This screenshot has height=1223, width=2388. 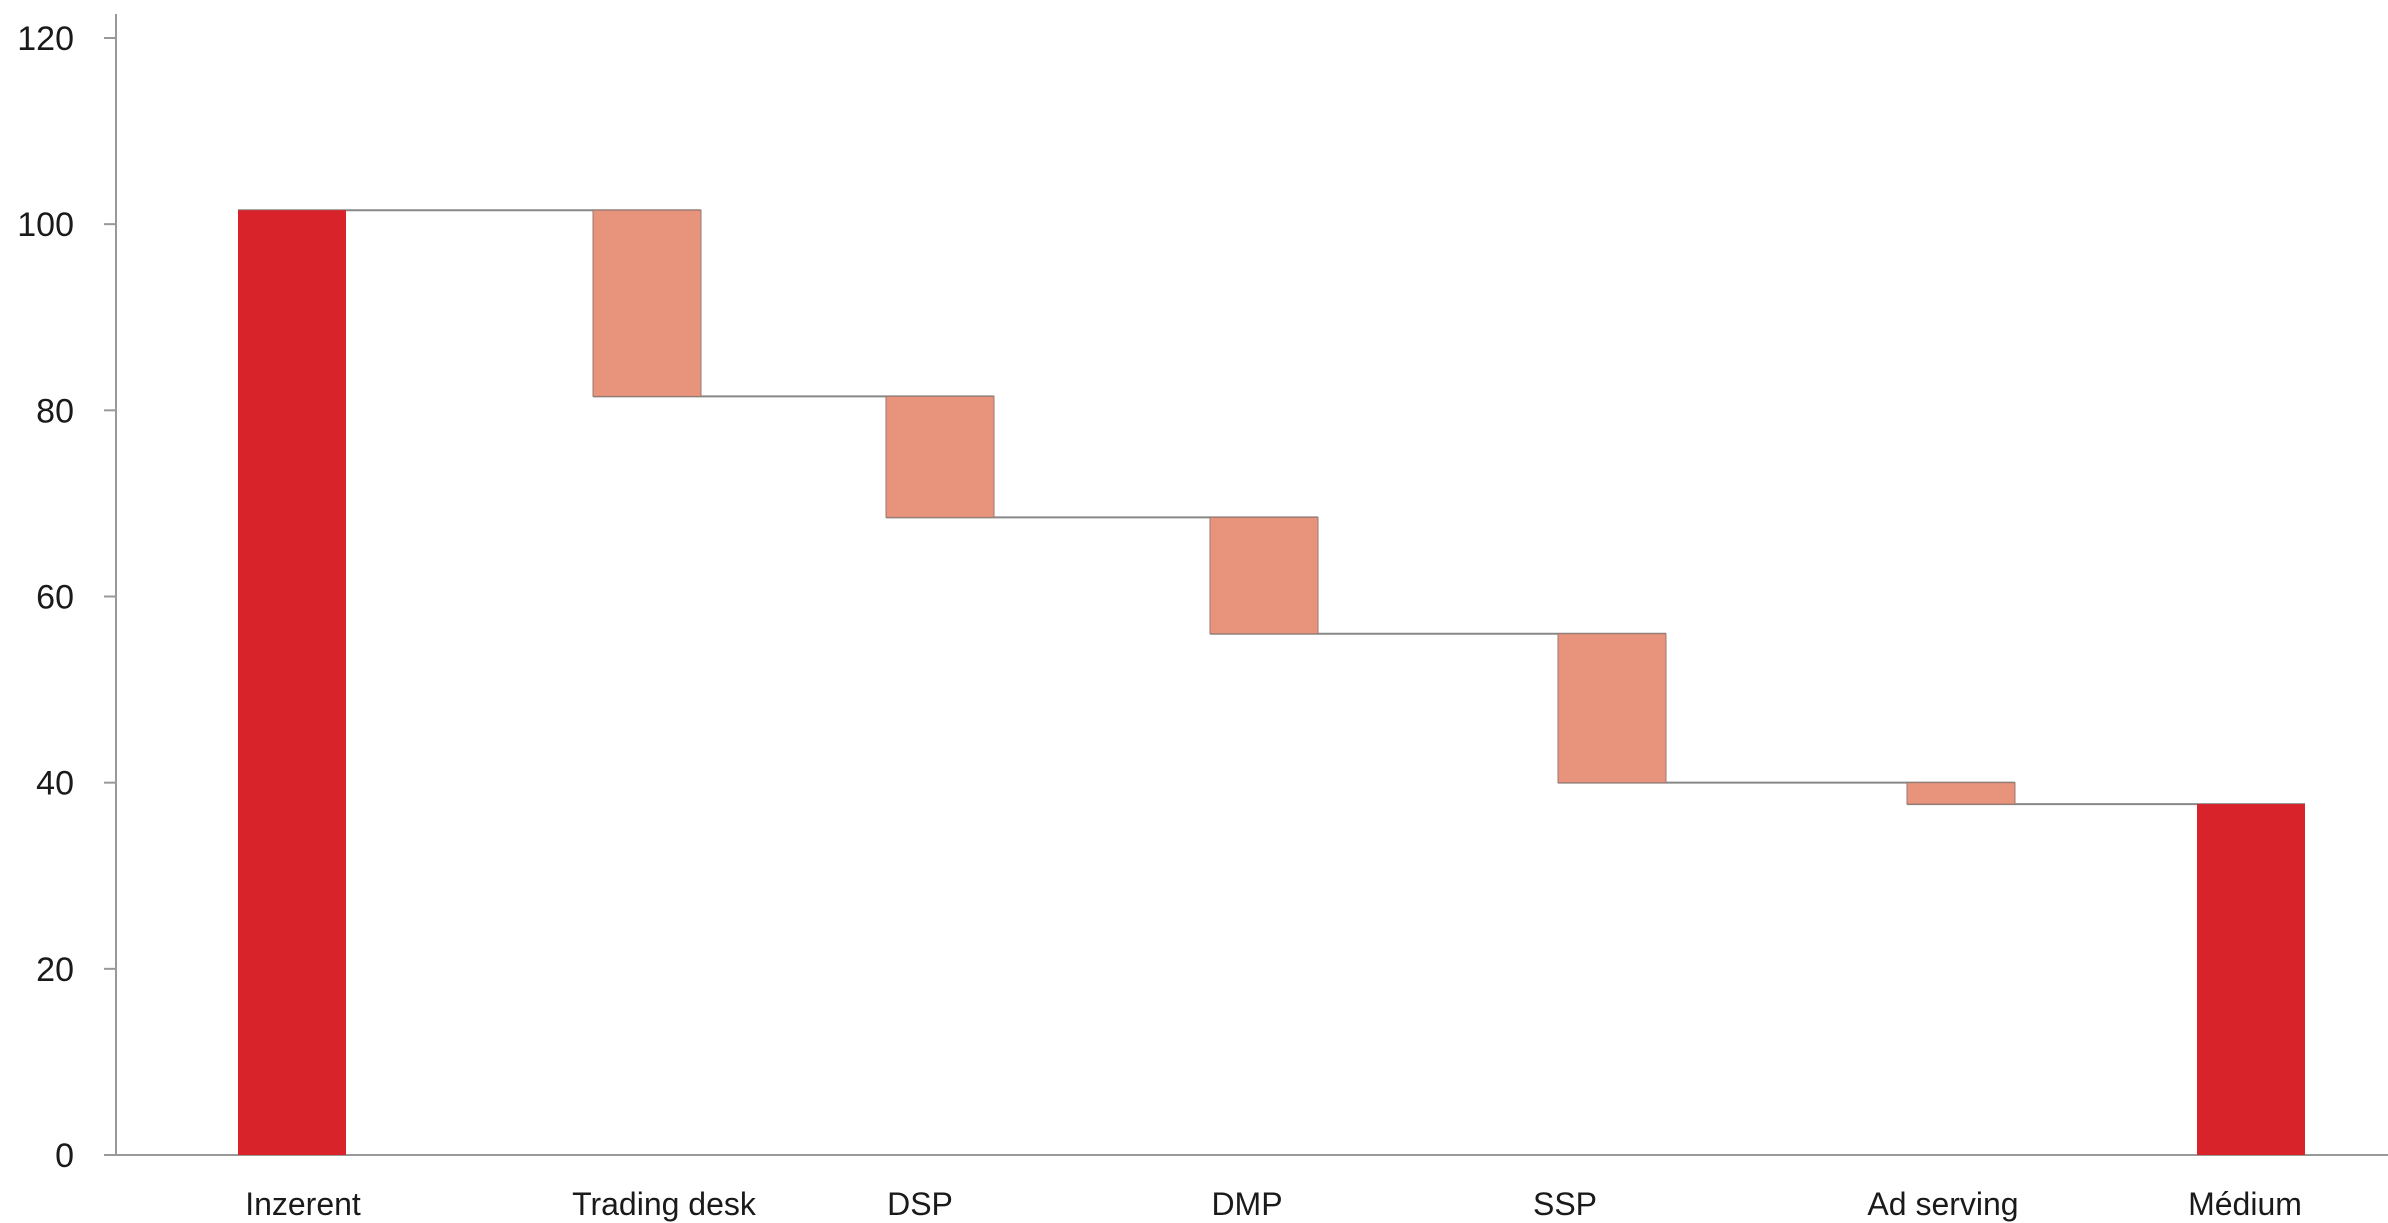 What do you see at coordinates (55, 598) in the screenshot?
I see `y-tick-label: 60` at bounding box center [55, 598].